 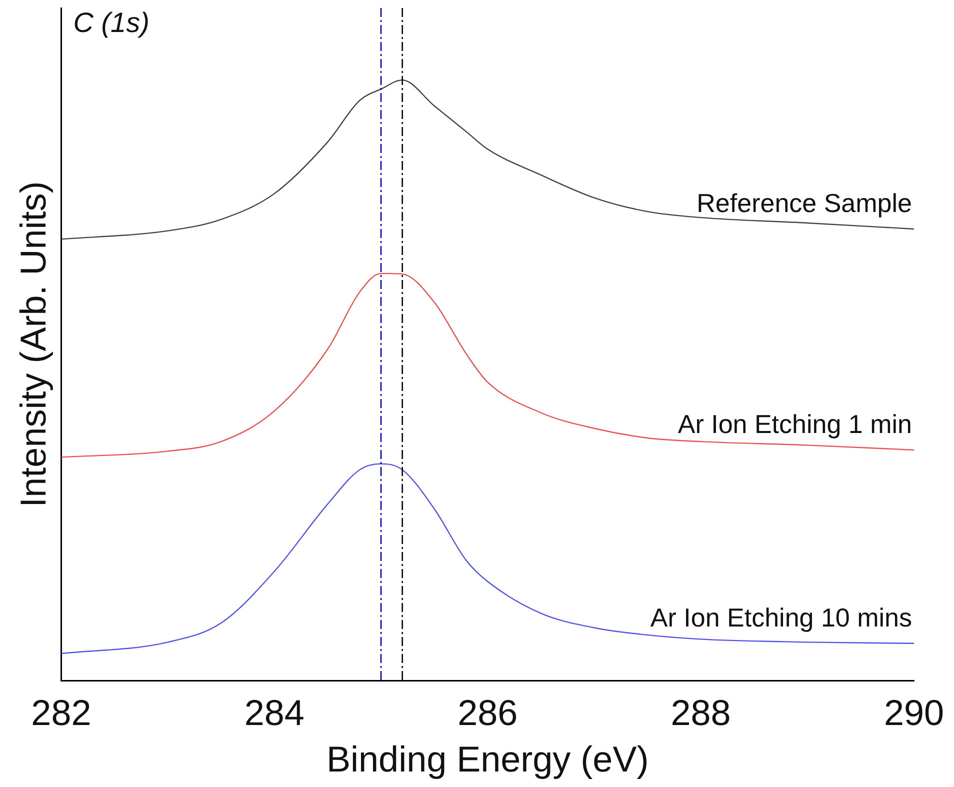 What do you see at coordinates (274, 713) in the screenshot?
I see `x-tick-label: 284` at bounding box center [274, 713].